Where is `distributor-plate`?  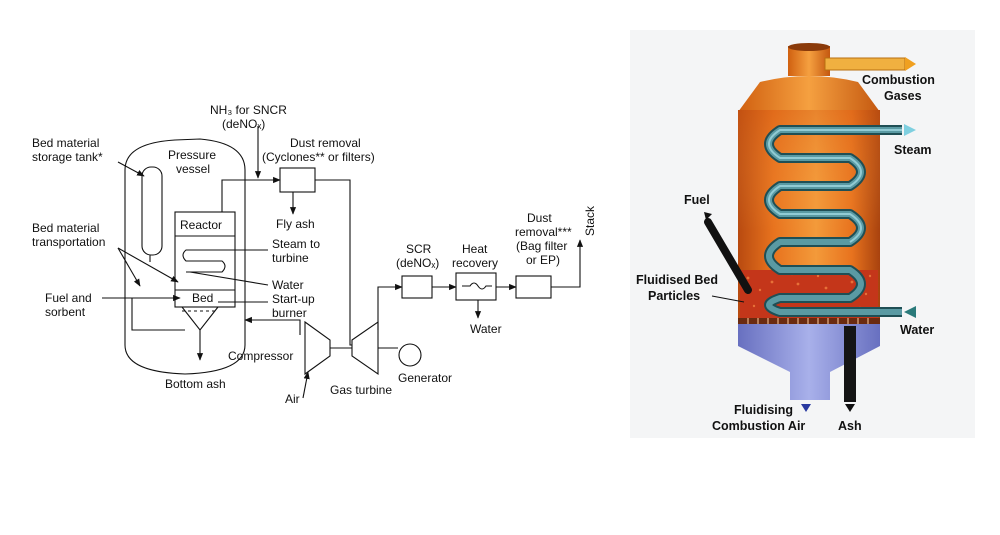
distributor-plate is located at coordinates (809, 321).